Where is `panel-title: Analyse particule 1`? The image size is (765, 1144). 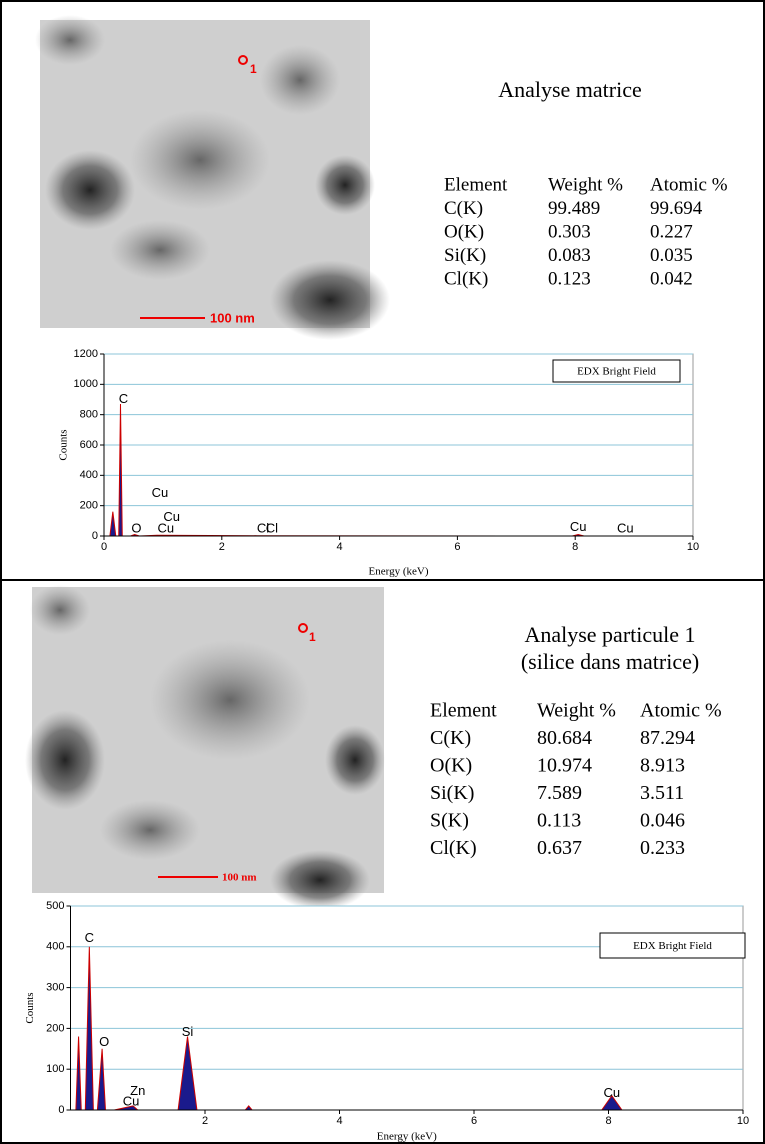 panel-title: Analyse particule 1 is located at coordinates (609, 634).